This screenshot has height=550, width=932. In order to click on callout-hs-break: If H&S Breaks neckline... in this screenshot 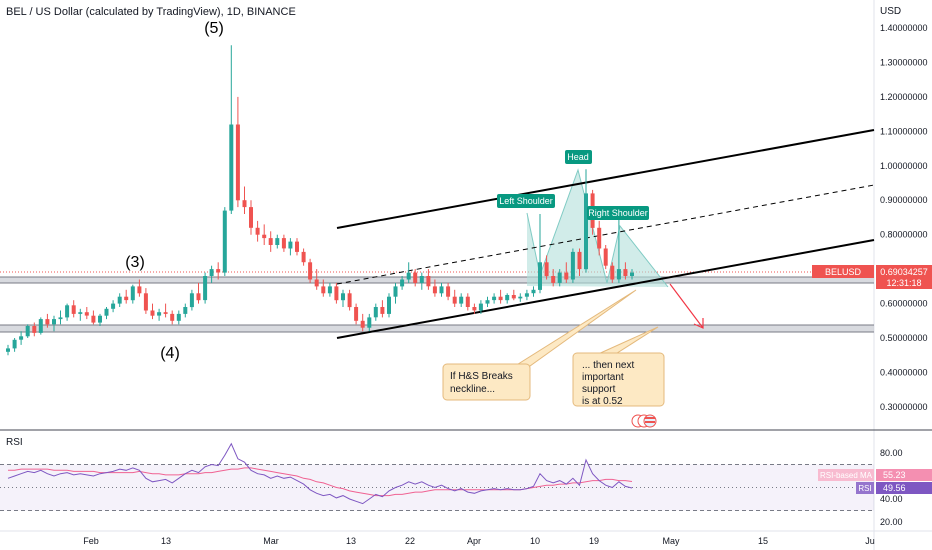, I will do `click(539, 345)`.